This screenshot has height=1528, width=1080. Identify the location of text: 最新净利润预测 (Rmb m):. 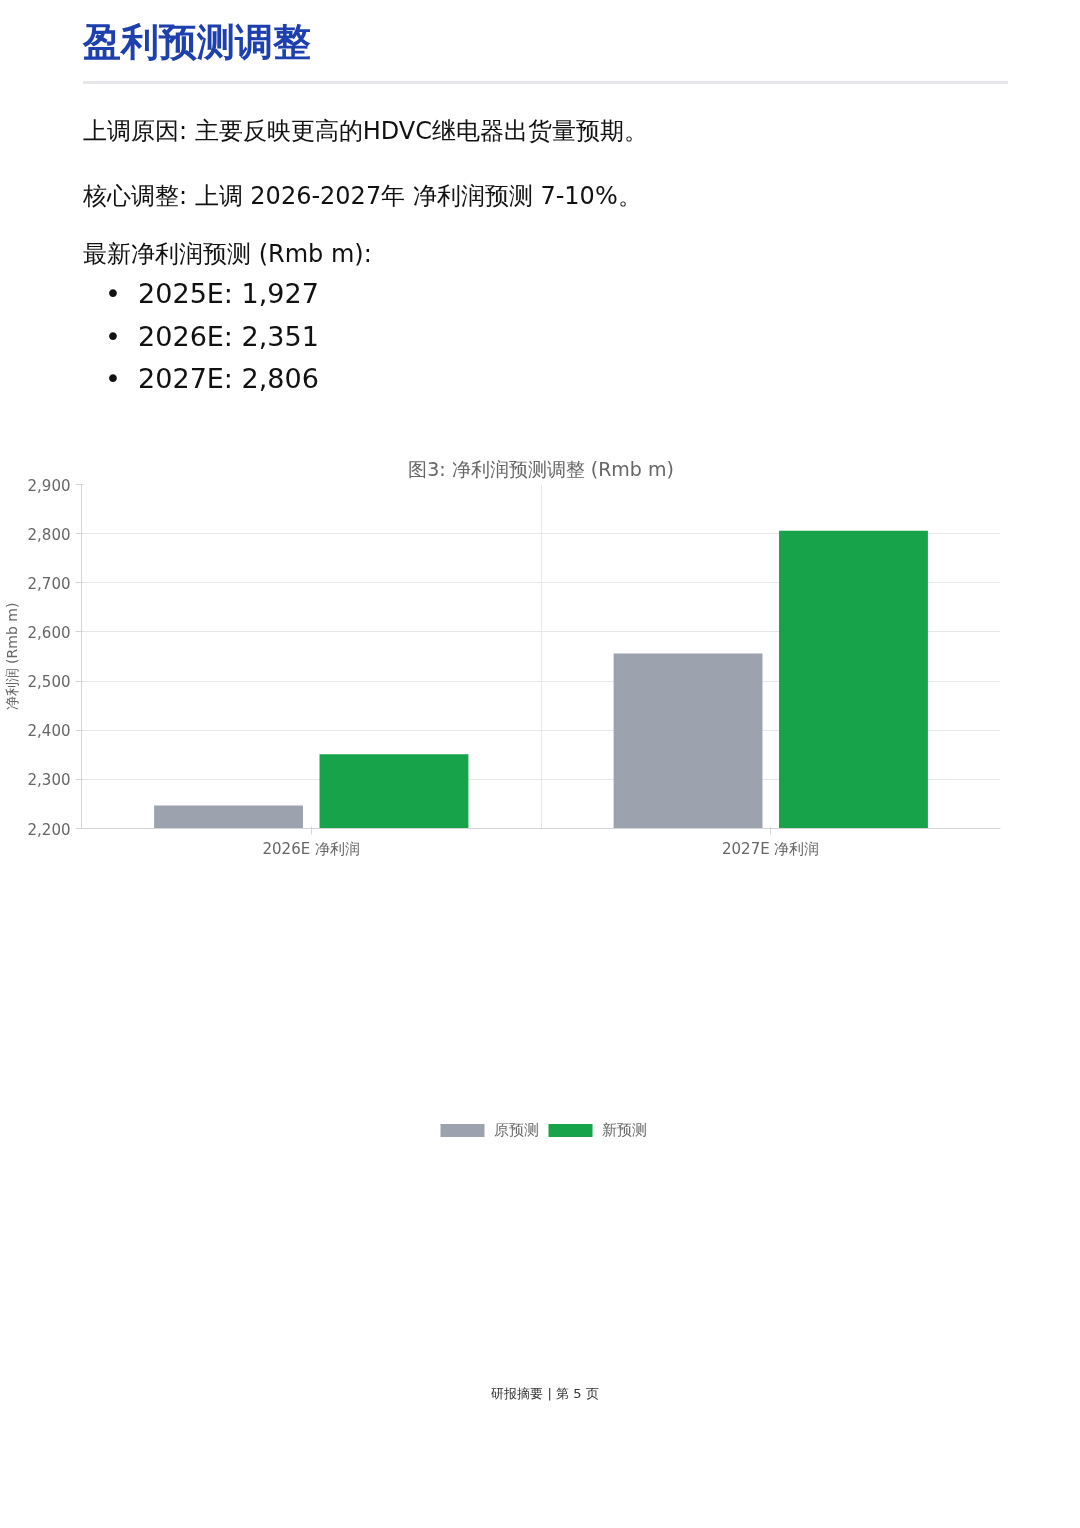
(228, 254).